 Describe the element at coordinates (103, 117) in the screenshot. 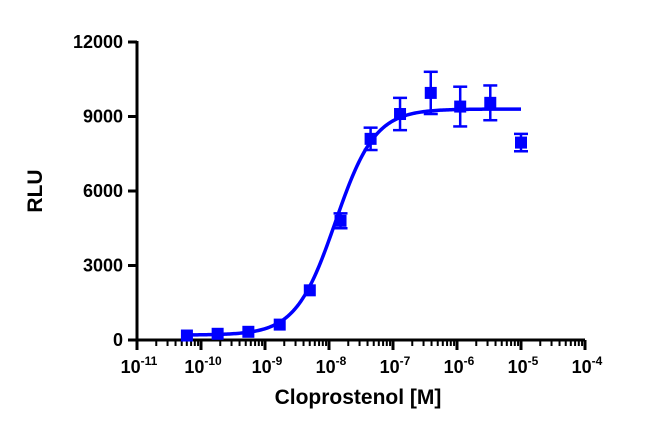

I see `y-tick-label: 9000` at that location.